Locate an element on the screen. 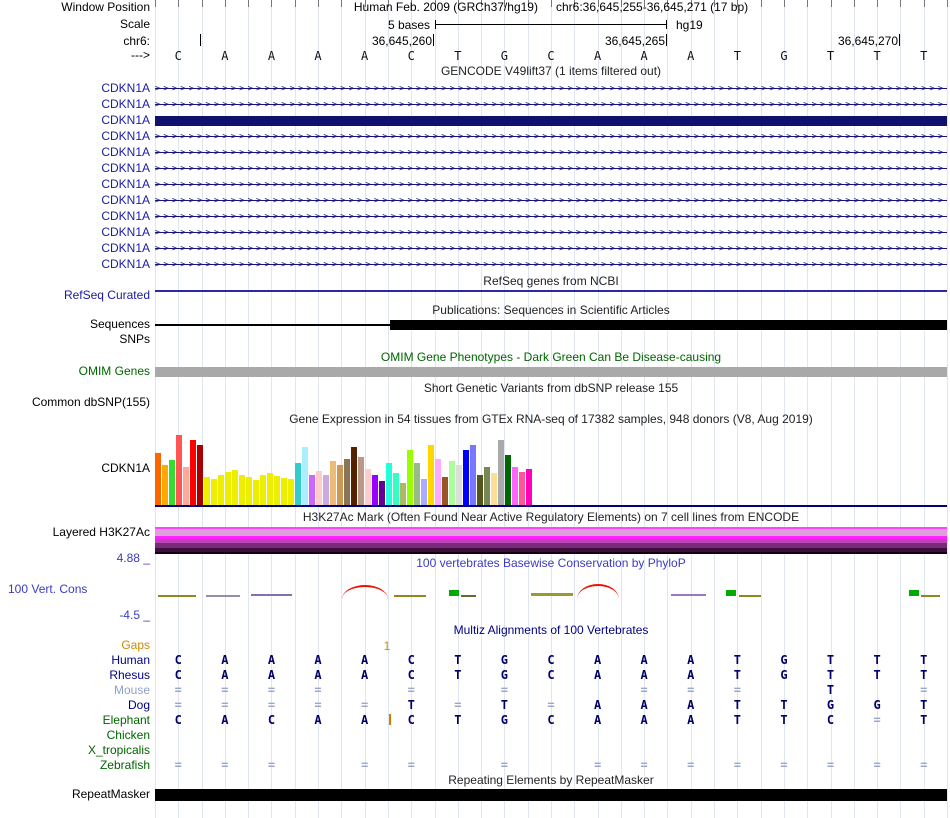  gencode-exon-bar is located at coordinates (551, 121).